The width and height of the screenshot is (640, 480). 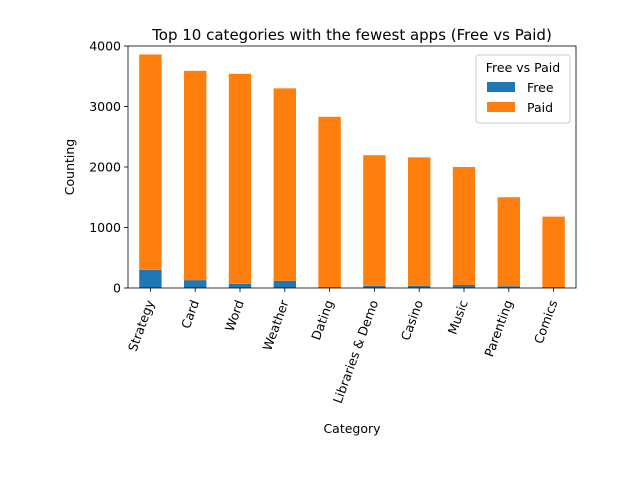 I want to click on y-tick-label: 4000, so click(x=105, y=46).